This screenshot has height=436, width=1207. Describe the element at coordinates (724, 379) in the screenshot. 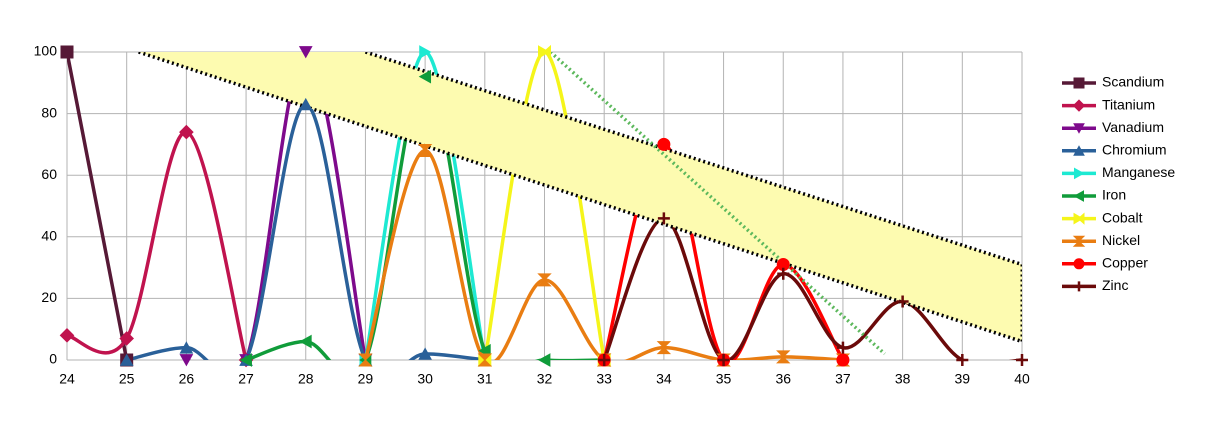

I see `x-tick-label: 35` at that location.